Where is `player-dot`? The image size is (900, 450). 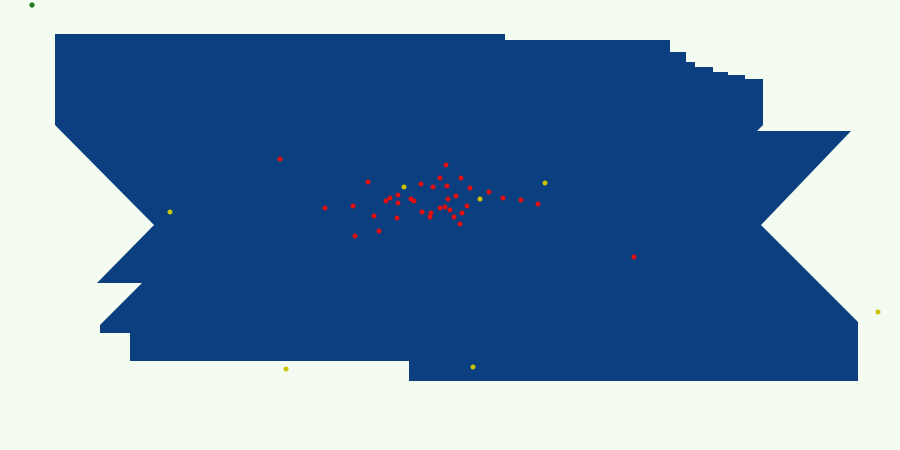 player-dot is located at coordinates (32, 5).